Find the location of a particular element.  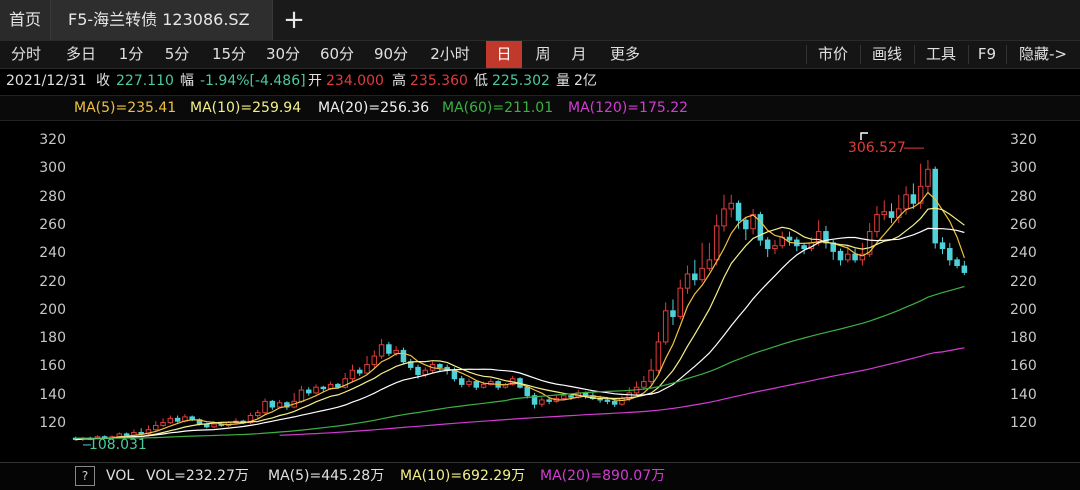

tab-security: F5-海兰转债 123086.SZ is located at coordinates (162, 20).